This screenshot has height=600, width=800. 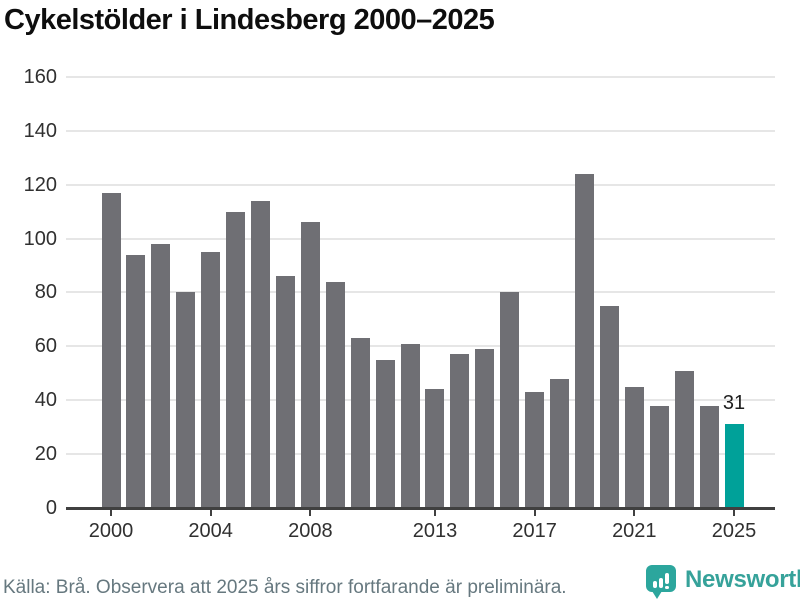 I want to click on bar-2025, so click(x=734, y=467).